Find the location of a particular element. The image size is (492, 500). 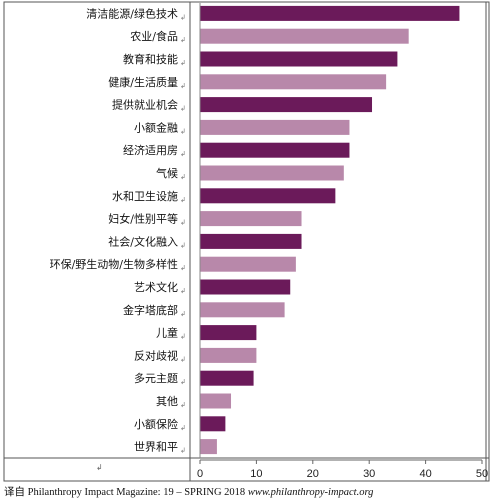

x-tick-label: 30 is located at coordinates (369, 474).